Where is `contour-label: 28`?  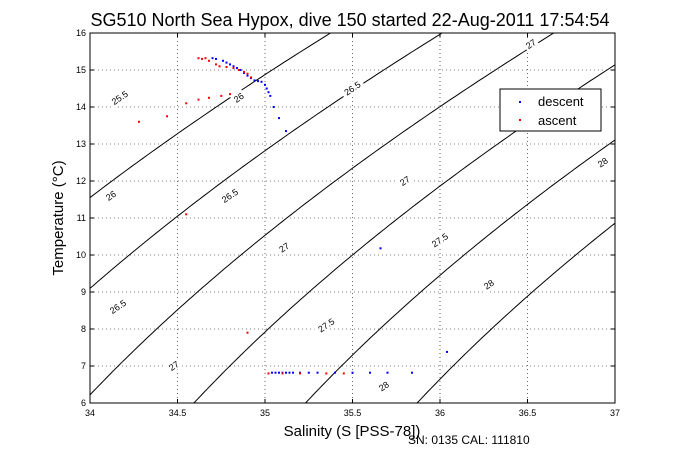
contour-label: 28 is located at coordinates (602, 162).